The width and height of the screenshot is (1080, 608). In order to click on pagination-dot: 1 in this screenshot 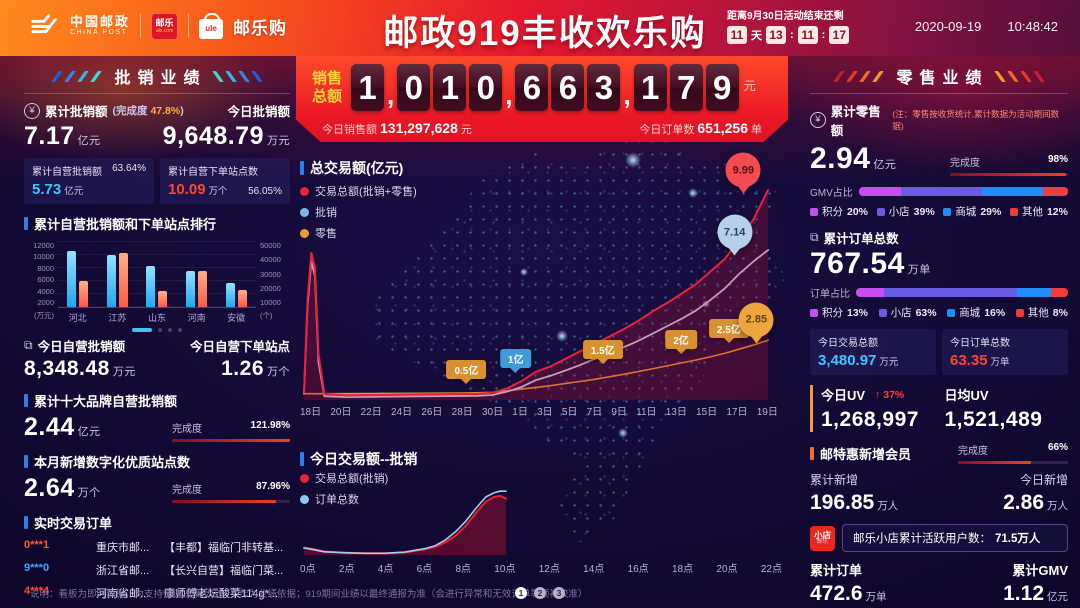, I will do `click(521, 593)`.